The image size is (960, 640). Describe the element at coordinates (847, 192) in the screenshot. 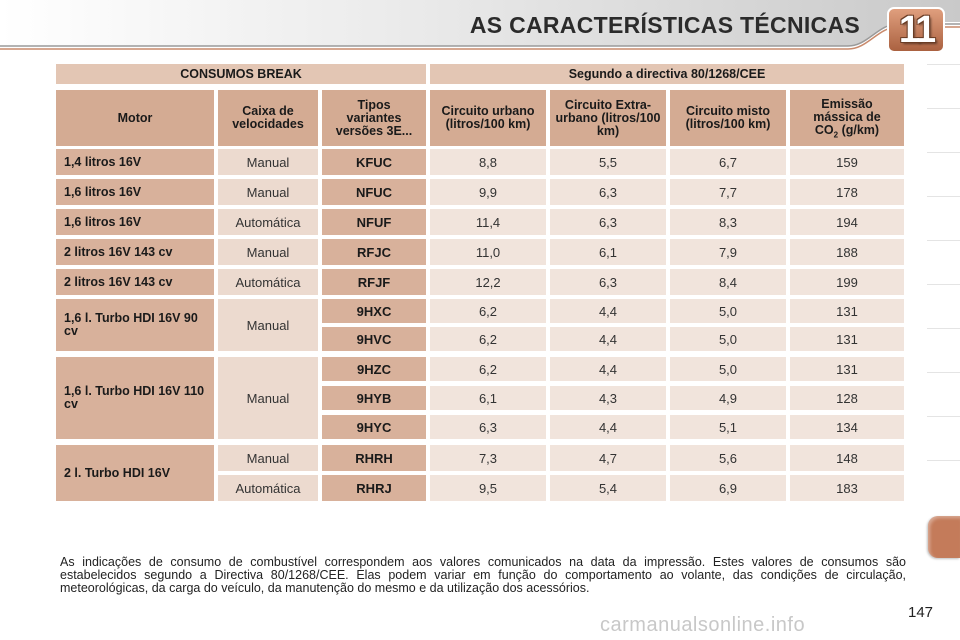

I see `co2-value: 178` at that location.